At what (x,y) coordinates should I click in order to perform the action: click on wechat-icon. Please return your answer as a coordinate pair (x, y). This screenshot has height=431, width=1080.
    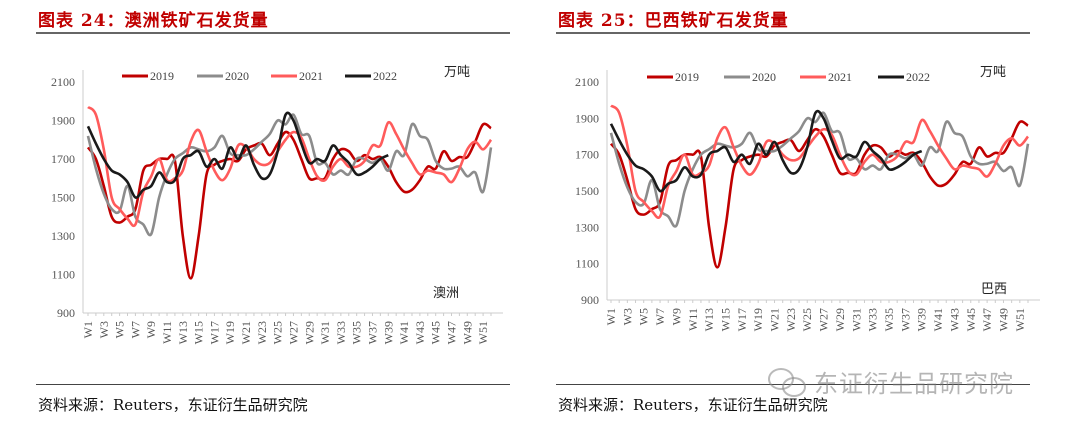
    Looking at the image, I should click on (788, 382).